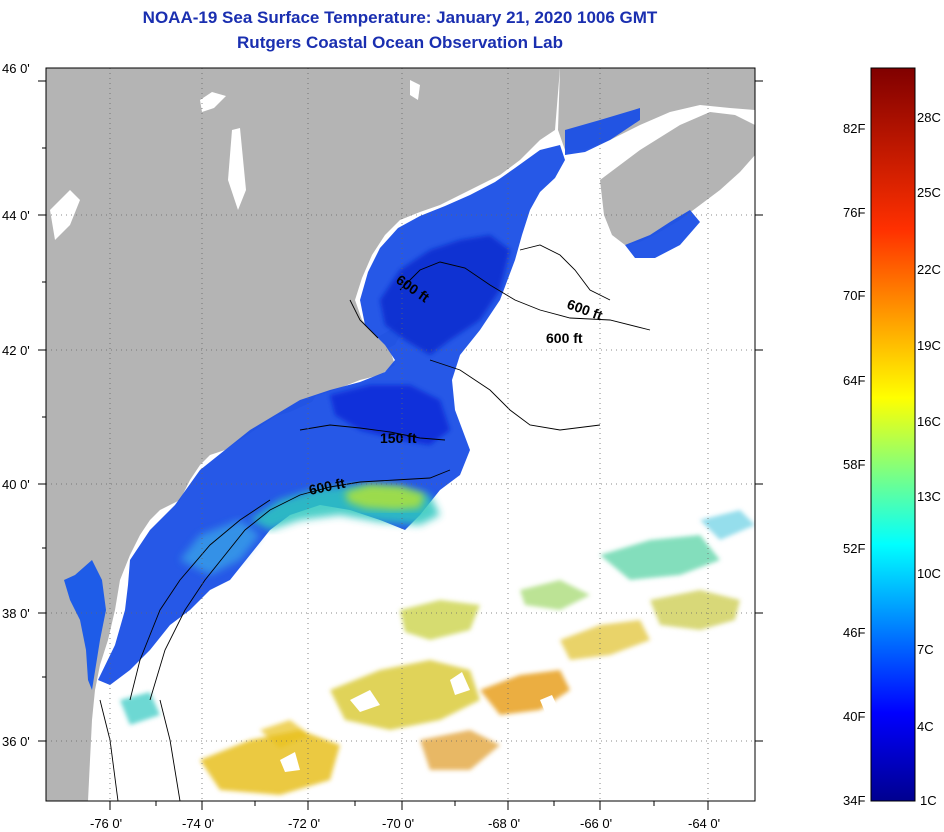 The image size is (944, 832). What do you see at coordinates (854, 295) in the screenshot?
I see `colorbar-f-label: 70F` at bounding box center [854, 295].